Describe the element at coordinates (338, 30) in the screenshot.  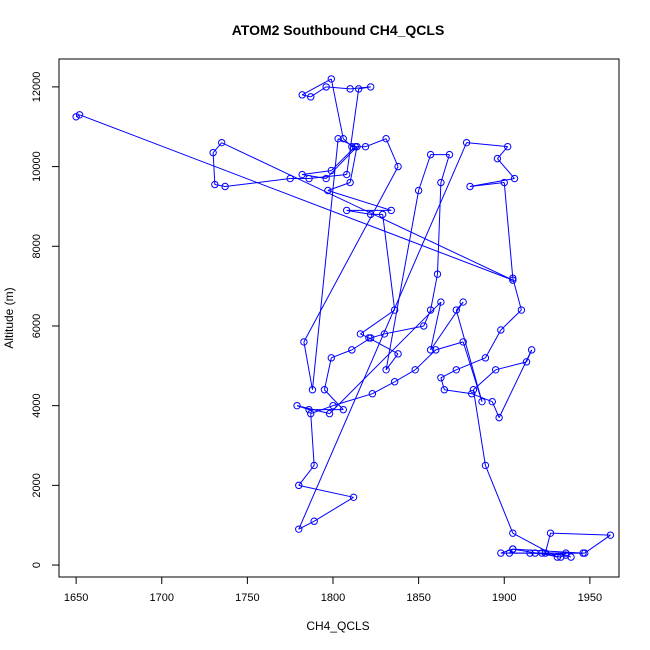
I see `chart-title: ATOM2 Southbound CH4_QCLS` at that location.